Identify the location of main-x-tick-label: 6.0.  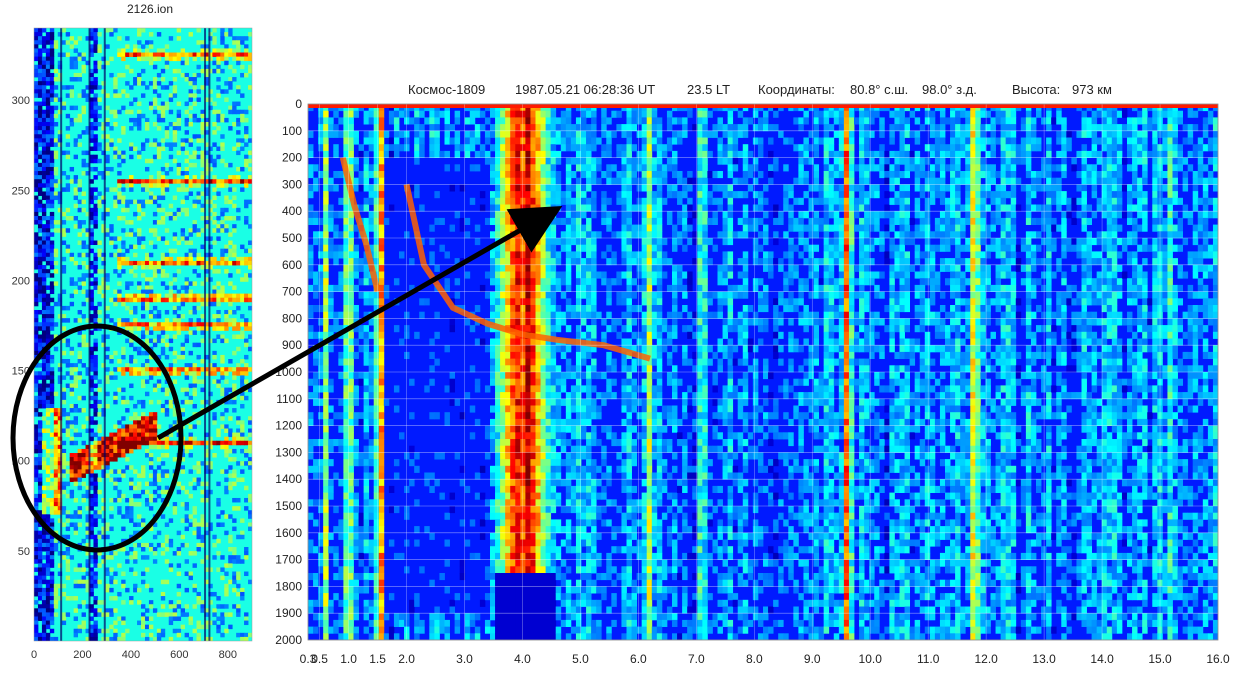
(638, 659).